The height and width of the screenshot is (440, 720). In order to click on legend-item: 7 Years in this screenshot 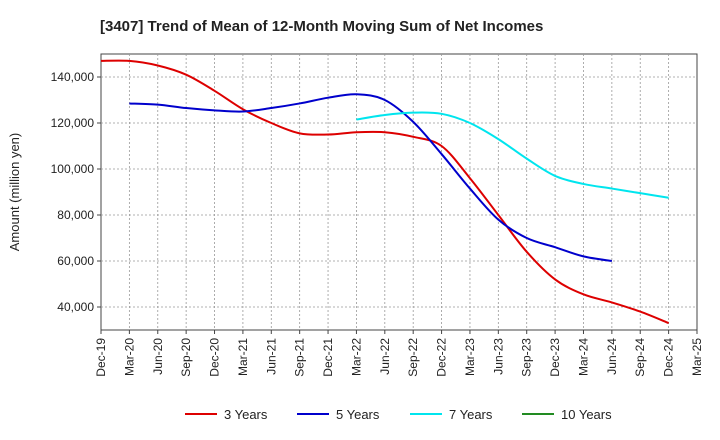, I will do `click(451, 414)`.